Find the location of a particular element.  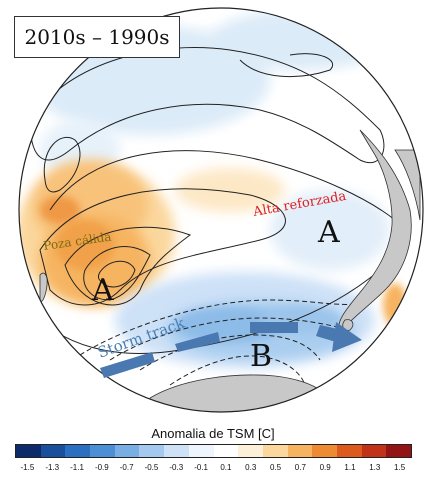

colorbar-tick-label: -0.7 is located at coordinates (126, 467).